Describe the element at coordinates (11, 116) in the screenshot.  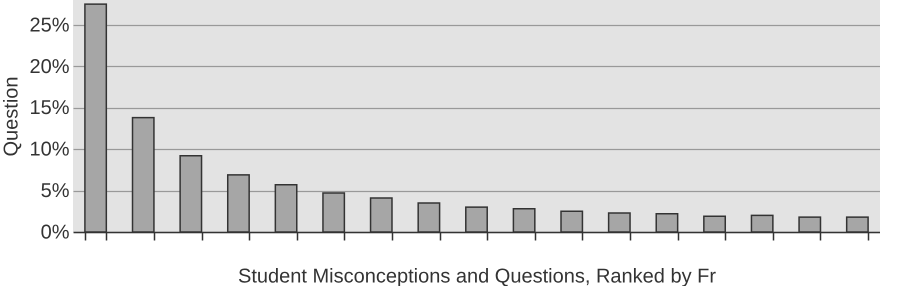
I see `y-axis-title: Question` at that location.